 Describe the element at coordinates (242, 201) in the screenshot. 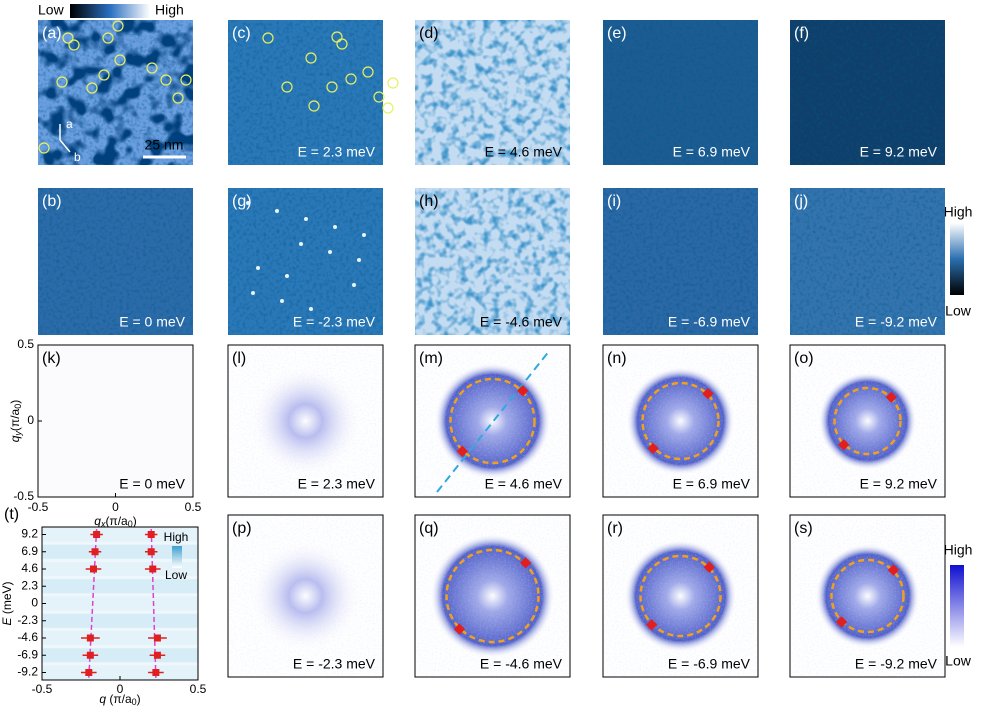

I see `panel-label: (g)` at that location.